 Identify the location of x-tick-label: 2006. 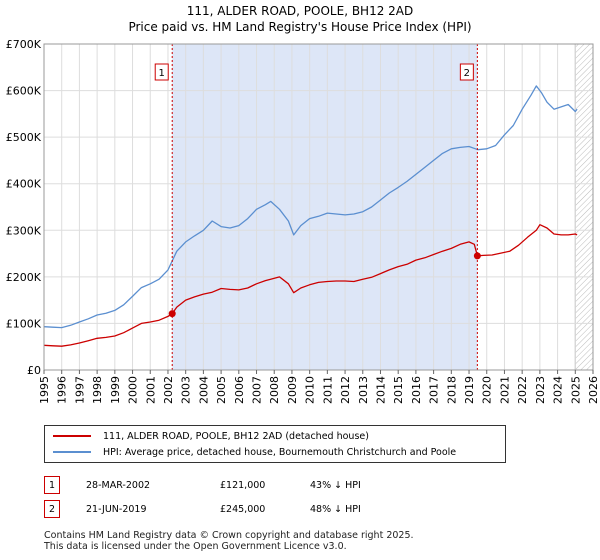
(239, 390).